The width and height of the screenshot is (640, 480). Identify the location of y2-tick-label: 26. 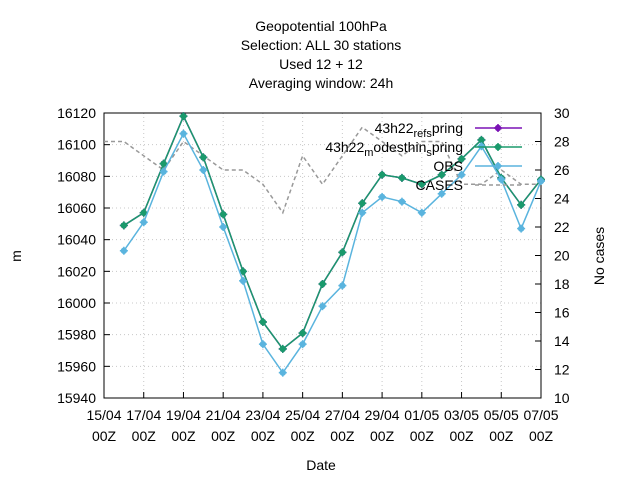
(562, 170).